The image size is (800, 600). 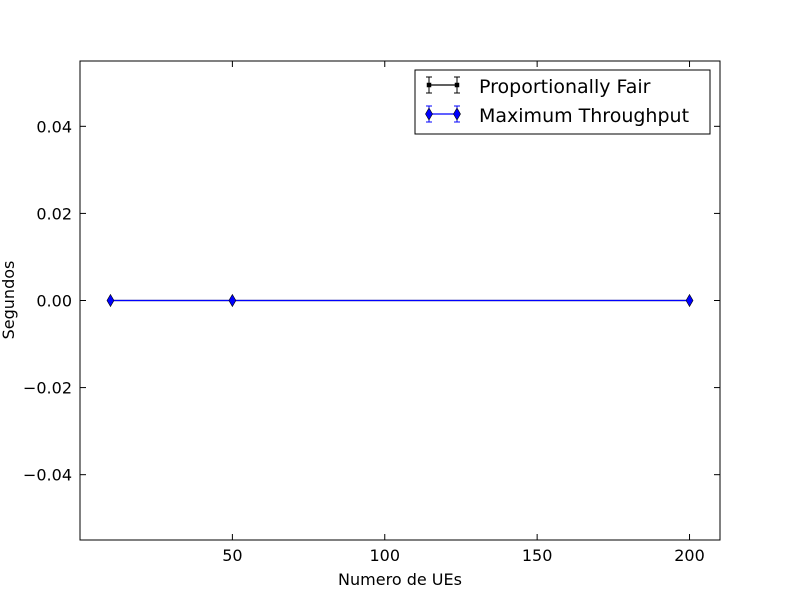 What do you see at coordinates (54, 301) in the screenshot?
I see `y-tick-label: 0.00` at bounding box center [54, 301].